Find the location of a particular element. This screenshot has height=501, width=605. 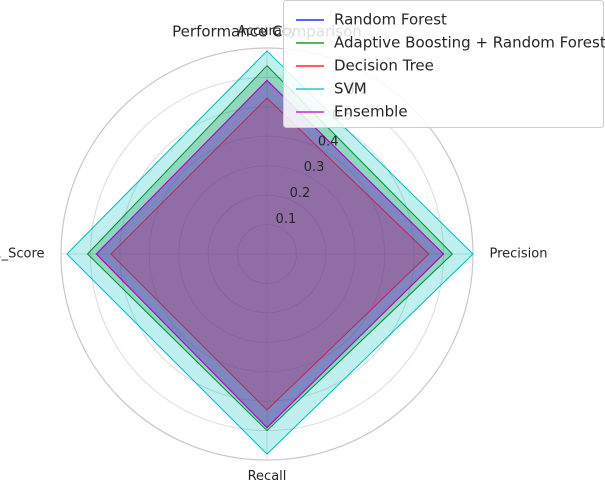

legend-label: Decision Tree is located at coordinates (384, 66).